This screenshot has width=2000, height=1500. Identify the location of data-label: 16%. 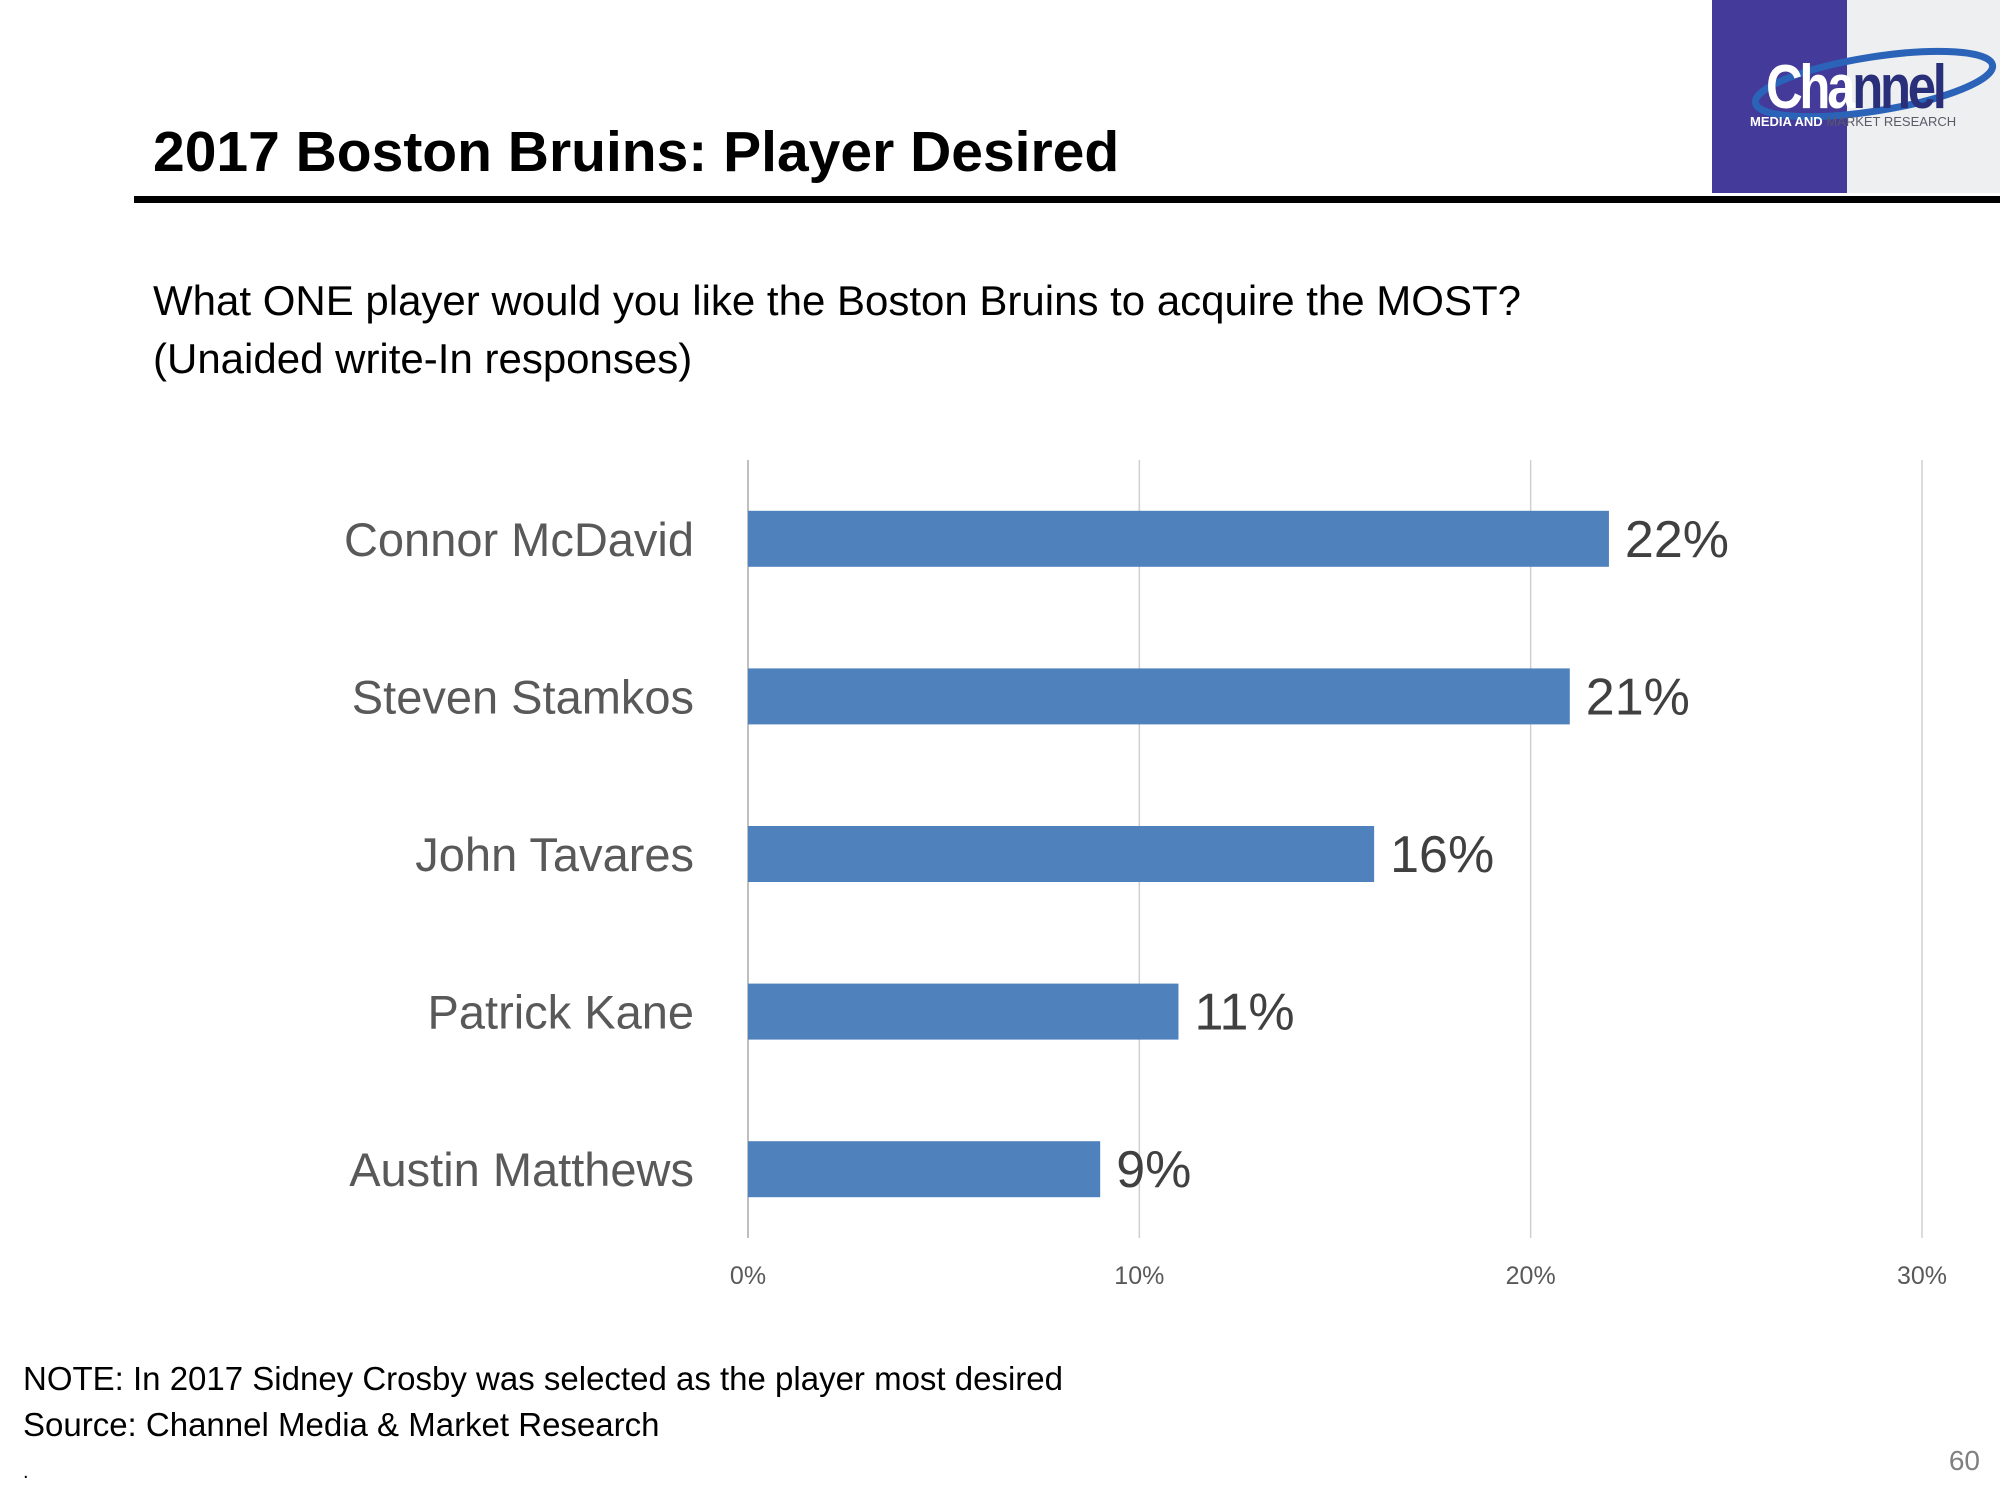
(1442, 855).